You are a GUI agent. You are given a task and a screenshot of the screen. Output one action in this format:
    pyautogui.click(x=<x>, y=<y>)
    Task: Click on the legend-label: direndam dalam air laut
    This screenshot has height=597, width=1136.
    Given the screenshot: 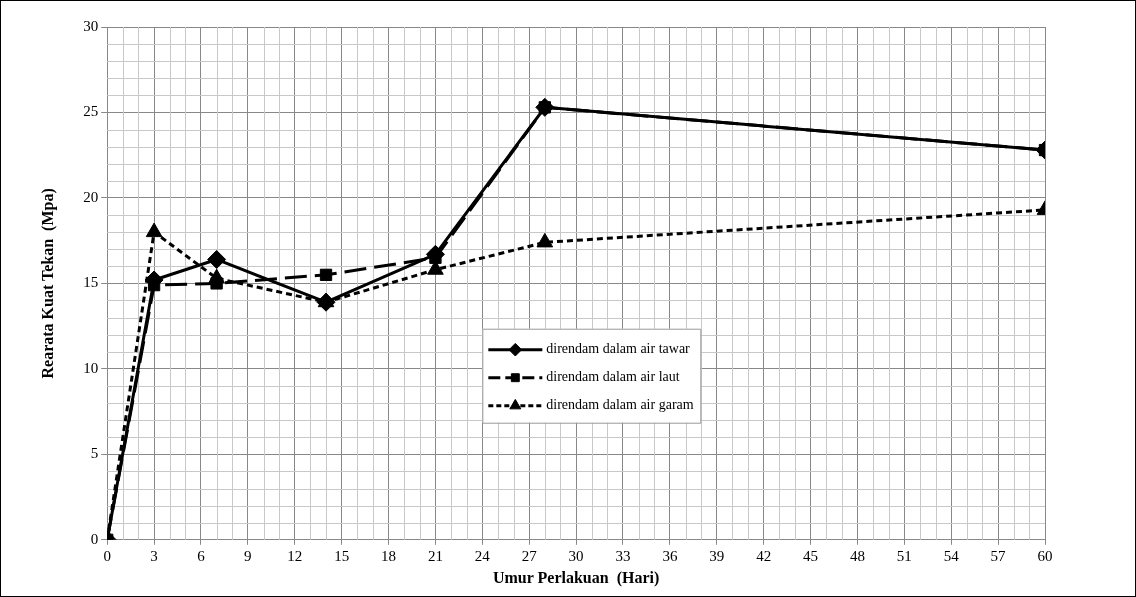 What is the action you would take?
    pyautogui.click(x=613, y=377)
    